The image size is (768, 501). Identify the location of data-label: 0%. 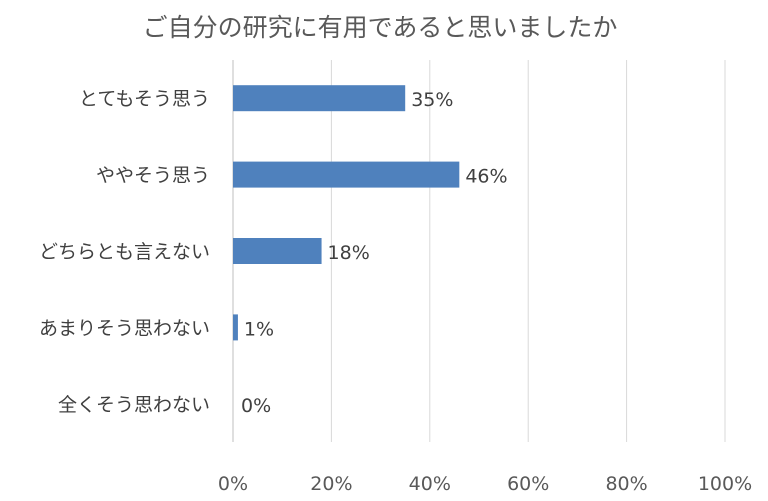
(256, 406).